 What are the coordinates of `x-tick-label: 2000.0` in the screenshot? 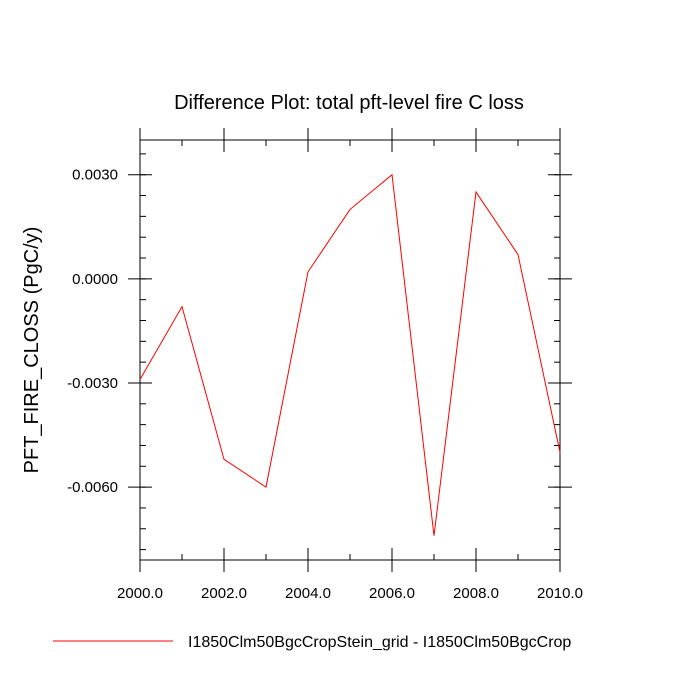 It's located at (140, 593).